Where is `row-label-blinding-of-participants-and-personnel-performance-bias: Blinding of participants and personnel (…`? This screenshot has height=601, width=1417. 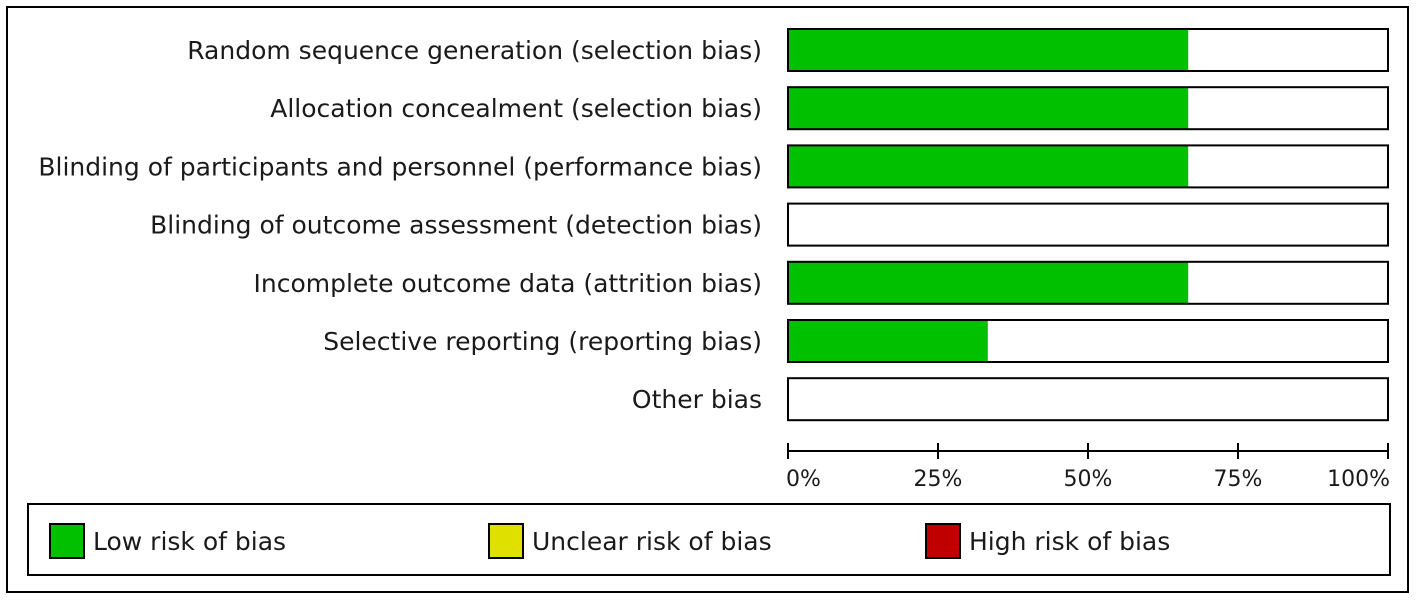 row-label-blinding-of-participants-and-personnel-performance-bias: Blinding of participants and personnel (… is located at coordinates (400, 166).